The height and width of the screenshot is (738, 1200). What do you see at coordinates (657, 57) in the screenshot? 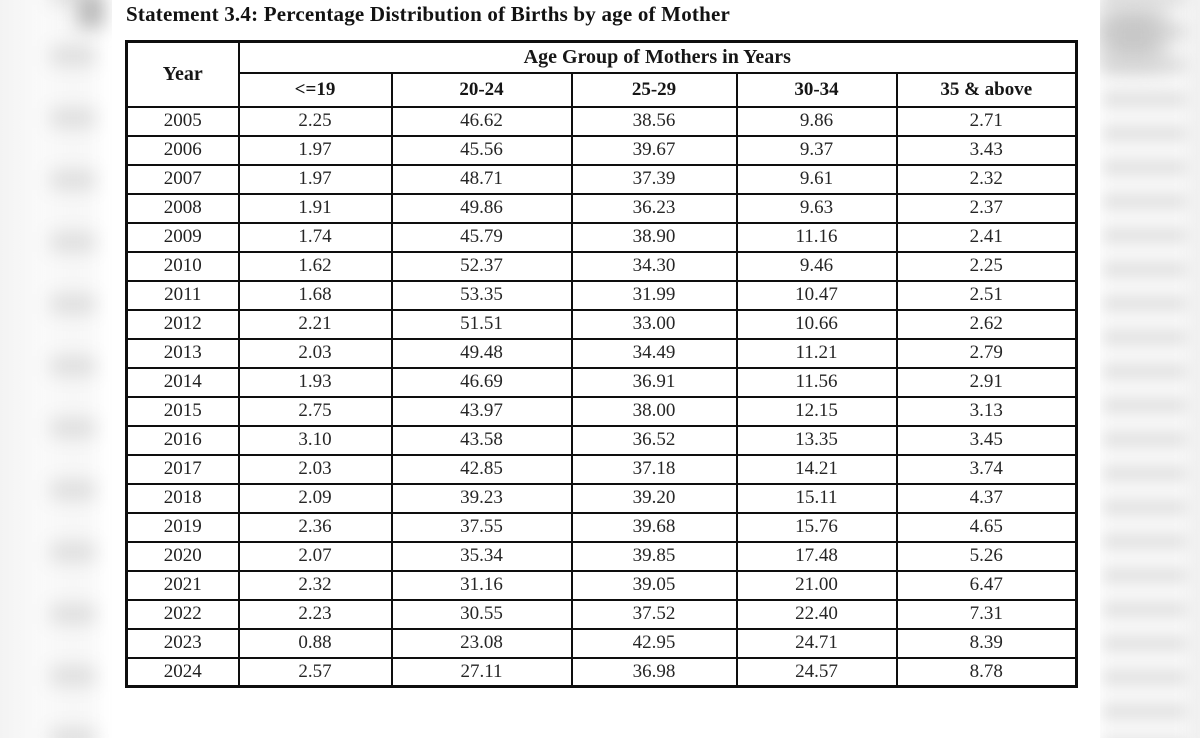
I see `age-group-header: Age Group of Mothers in Years` at bounding box center [657, 57].